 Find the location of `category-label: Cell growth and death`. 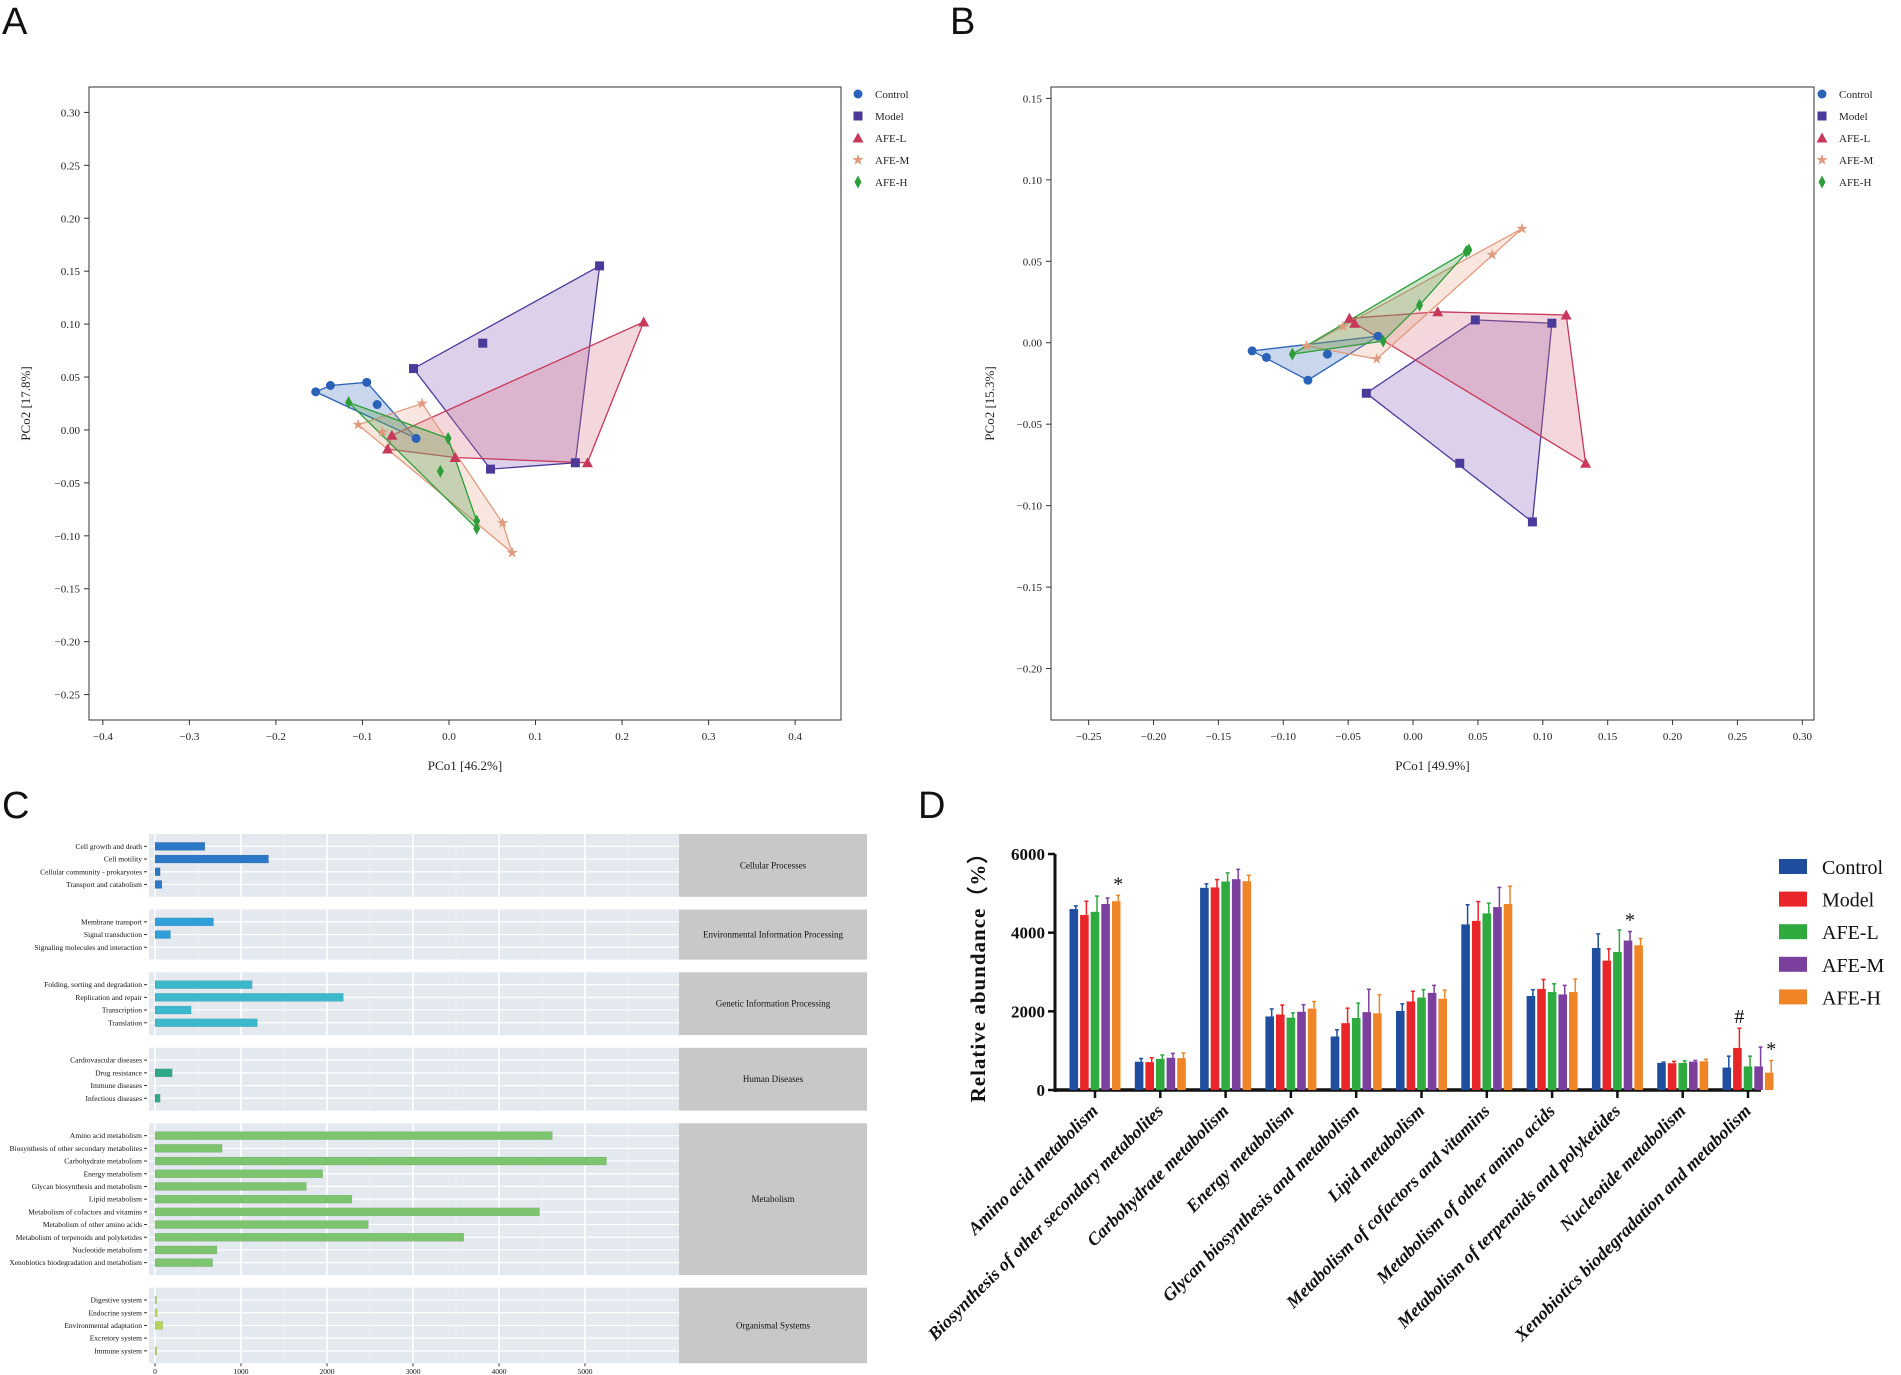

category-label: Cell growth and death is located at coordinates (109, 846).